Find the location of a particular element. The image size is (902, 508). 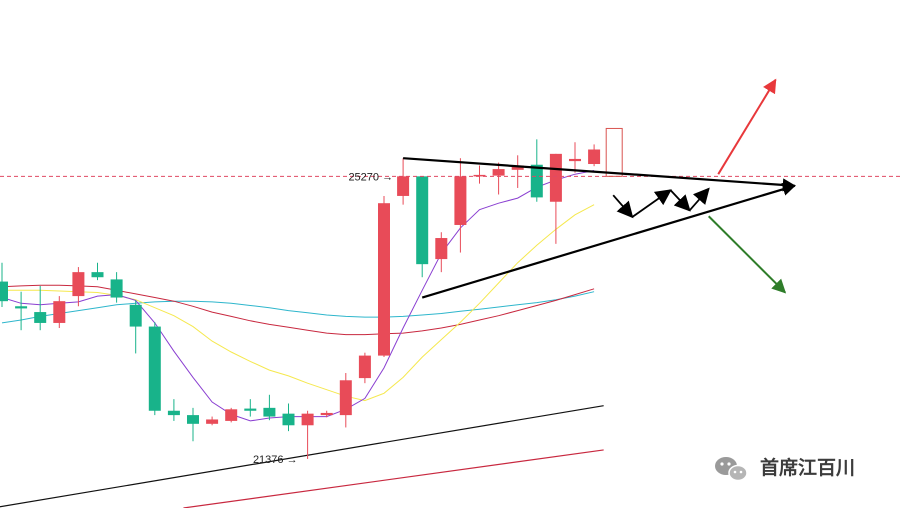

breakout-down-arrow is located at coordinates (747, 254).